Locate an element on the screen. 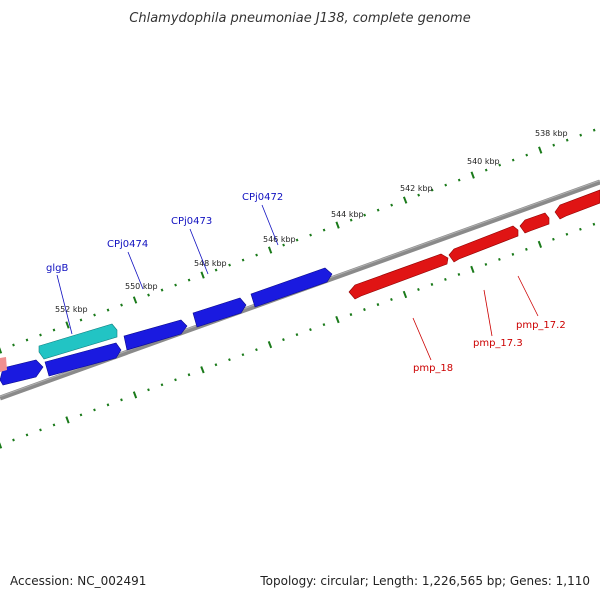 Image resolution: width=600 pixels, height=600 pixels. scale-label: 540 kbp is located at coordinates (483, 161).